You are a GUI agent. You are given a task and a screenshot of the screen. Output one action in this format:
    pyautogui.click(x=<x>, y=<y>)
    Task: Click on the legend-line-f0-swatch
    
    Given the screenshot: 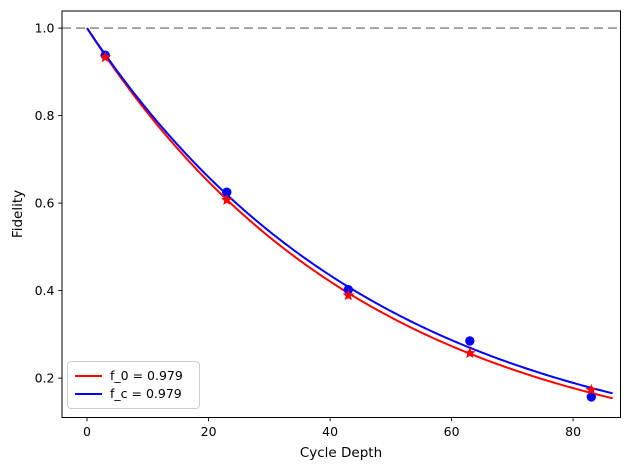 What is the action you would take?
    pyautogui.click(x=88, y=376)
    